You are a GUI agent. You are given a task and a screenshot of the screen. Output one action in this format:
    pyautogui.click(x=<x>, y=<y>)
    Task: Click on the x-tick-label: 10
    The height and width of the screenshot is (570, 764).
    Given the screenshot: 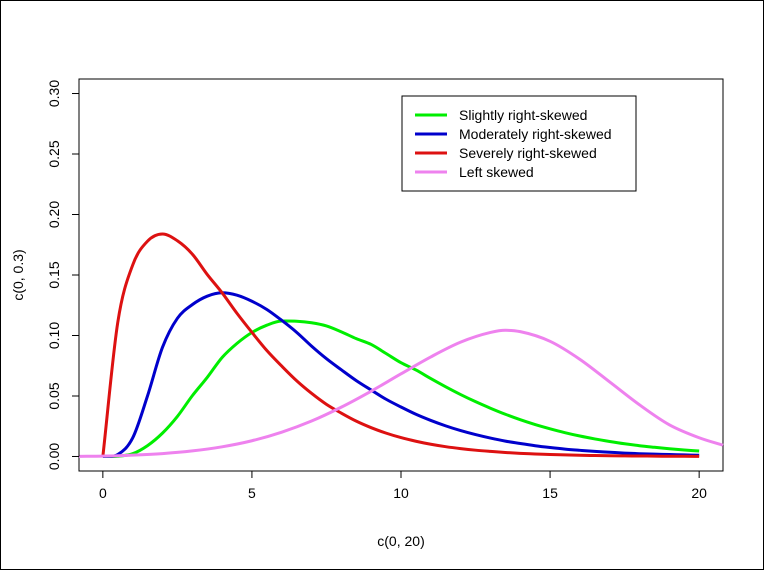 What is the action you would take?
    pyautogui.click(x=401, y=493)
    